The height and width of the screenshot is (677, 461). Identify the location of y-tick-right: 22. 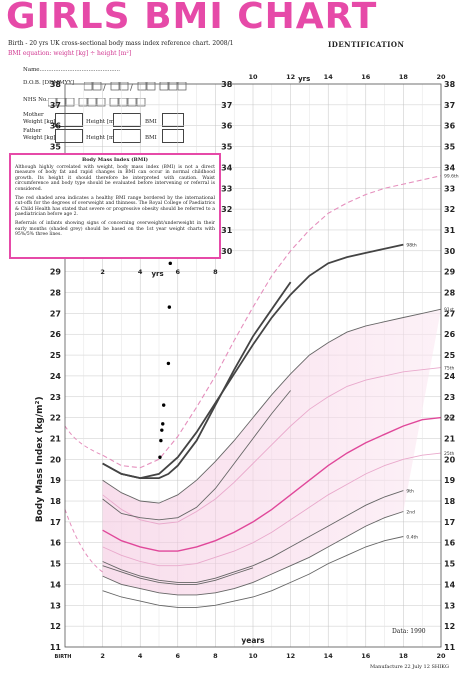
(449, 418).